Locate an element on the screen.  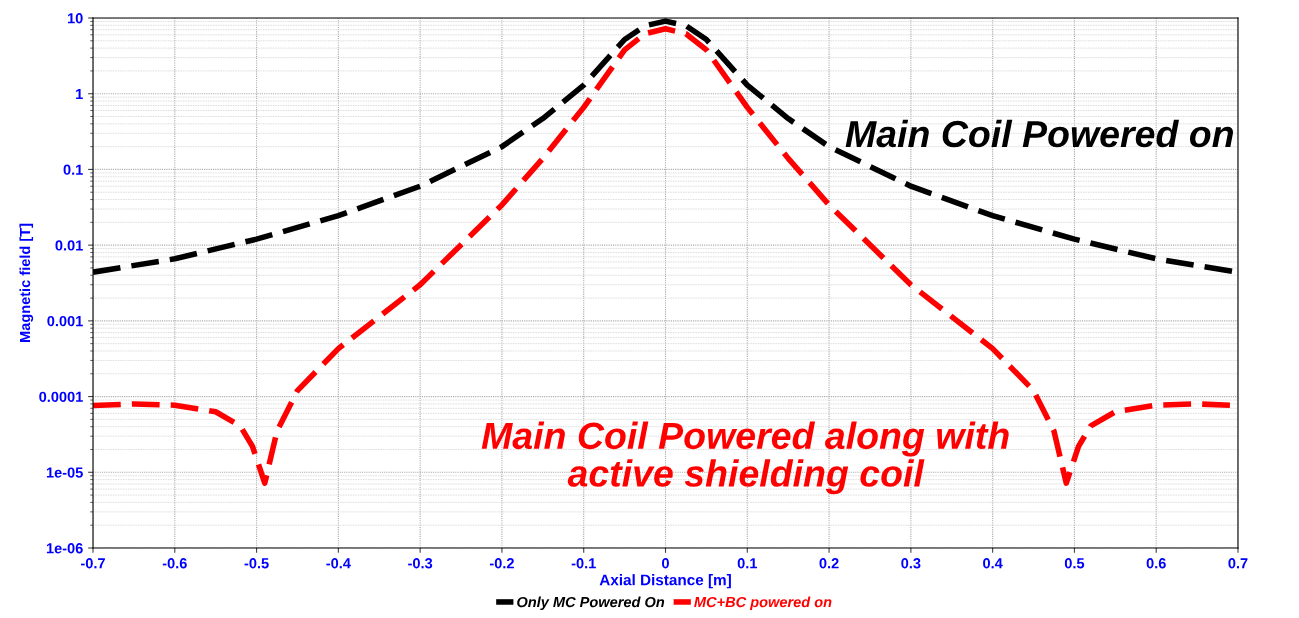
x-tick-label: -0.1 is located at coordinates (583, 563).